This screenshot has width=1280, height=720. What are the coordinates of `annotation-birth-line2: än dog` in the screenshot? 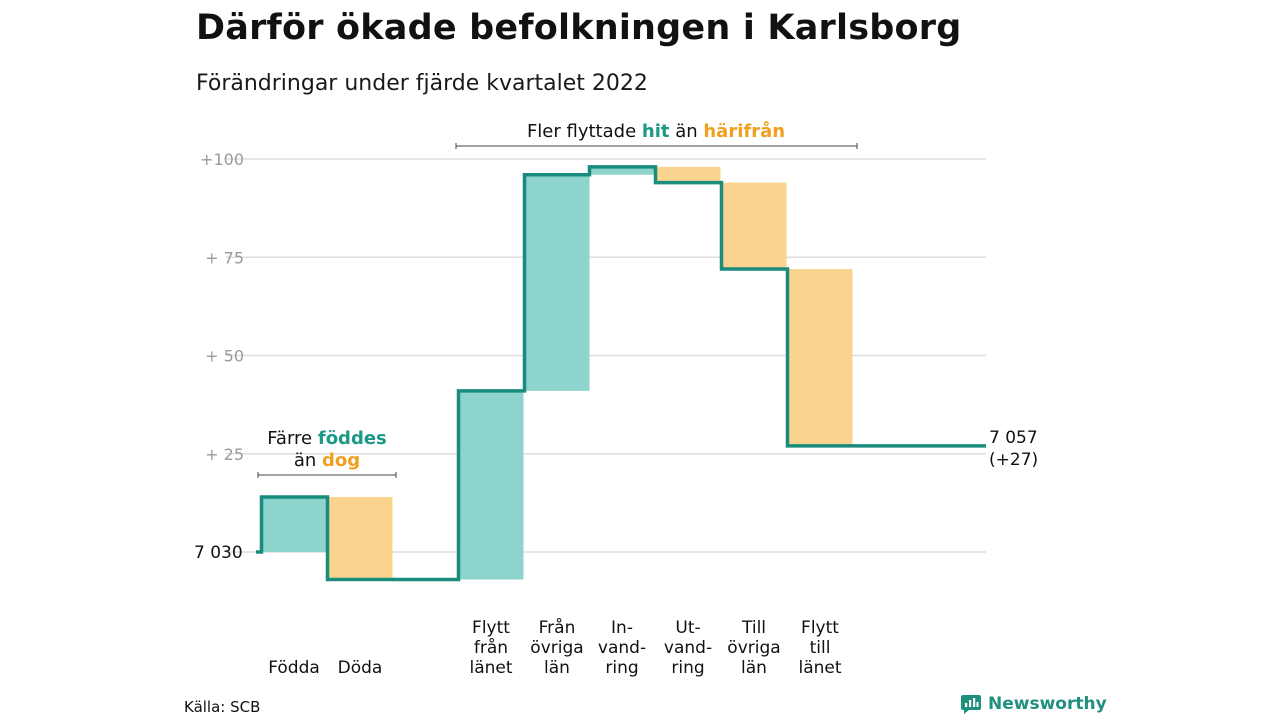 It's located at (327, 460).